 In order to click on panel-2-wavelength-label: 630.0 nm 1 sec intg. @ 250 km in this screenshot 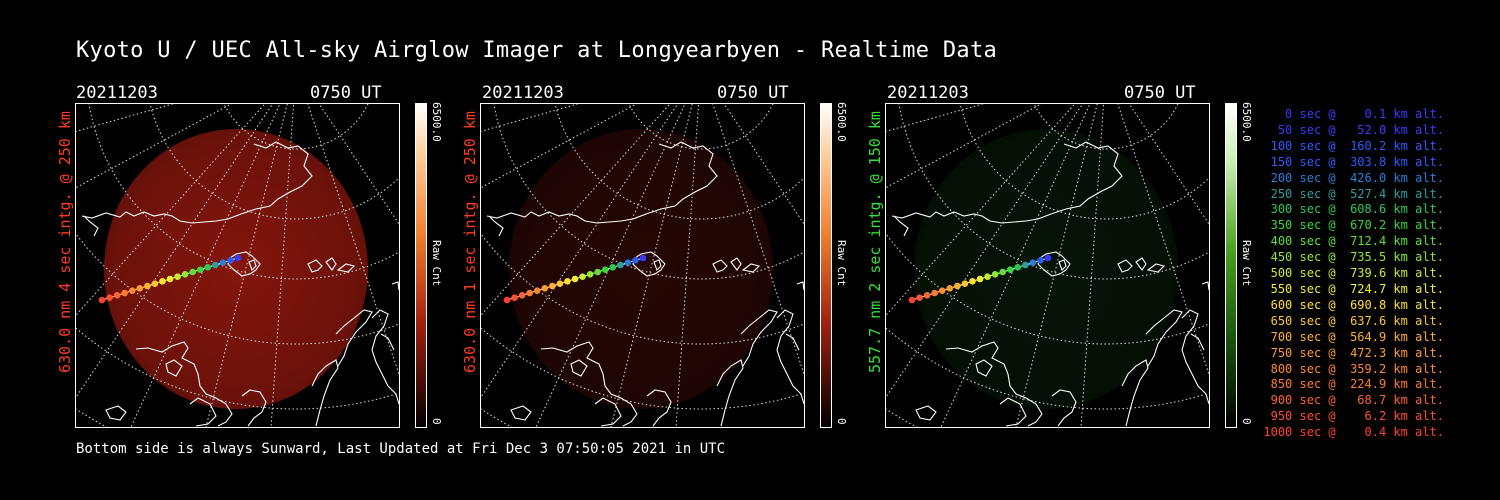, I will do `click(470, 242)`.